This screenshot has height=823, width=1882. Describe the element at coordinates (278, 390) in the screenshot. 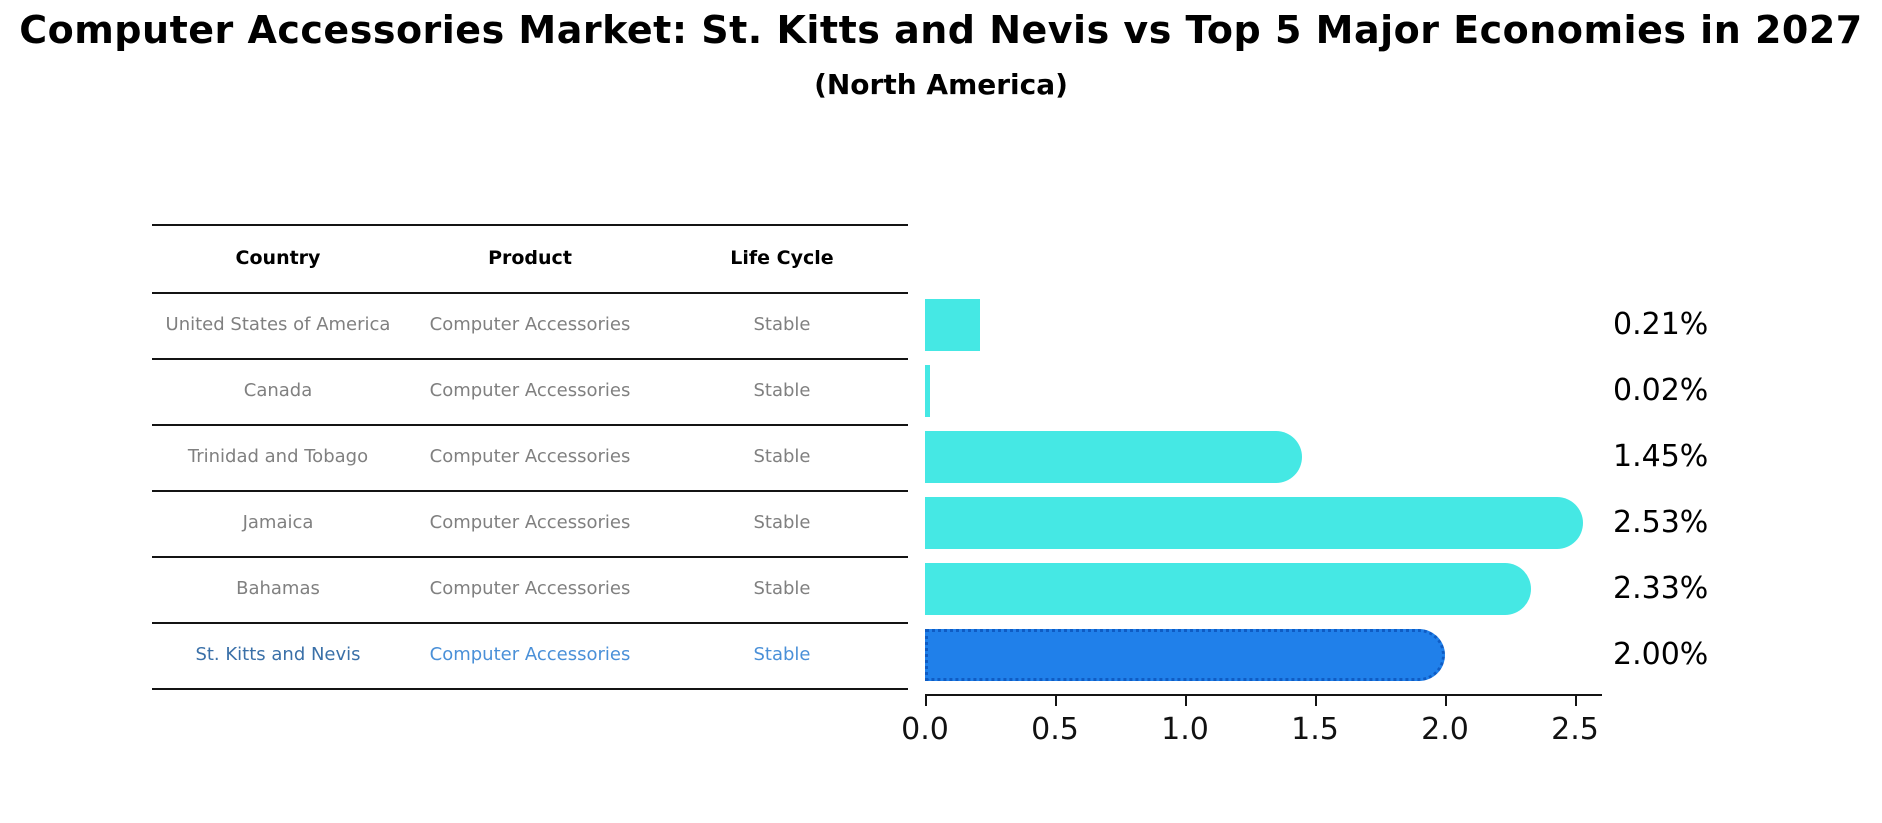

I see `table-cell-country: Canada` at that location.